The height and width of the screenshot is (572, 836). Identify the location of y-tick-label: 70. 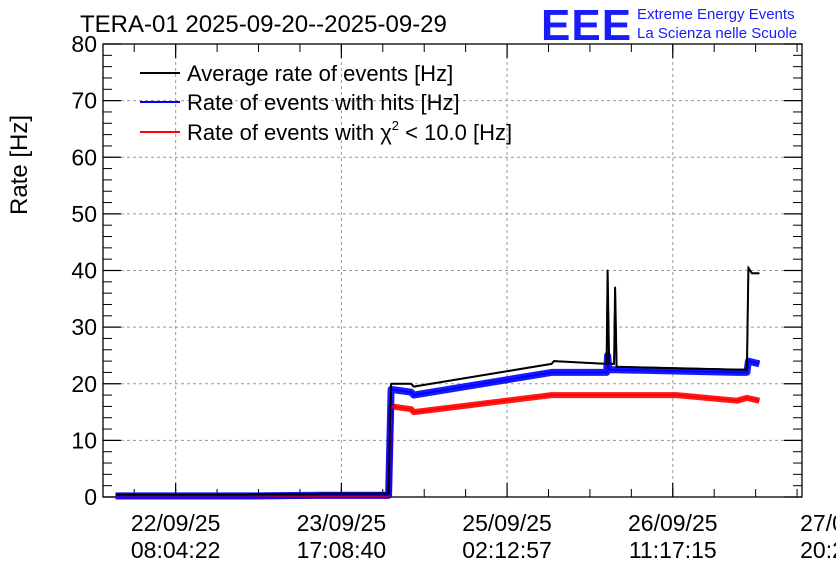
(84, 101).